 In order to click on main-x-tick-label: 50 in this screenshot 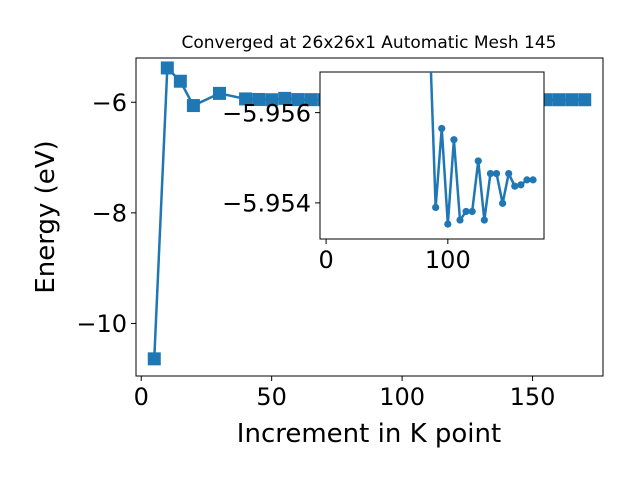, I will do `click(271, 397)`.